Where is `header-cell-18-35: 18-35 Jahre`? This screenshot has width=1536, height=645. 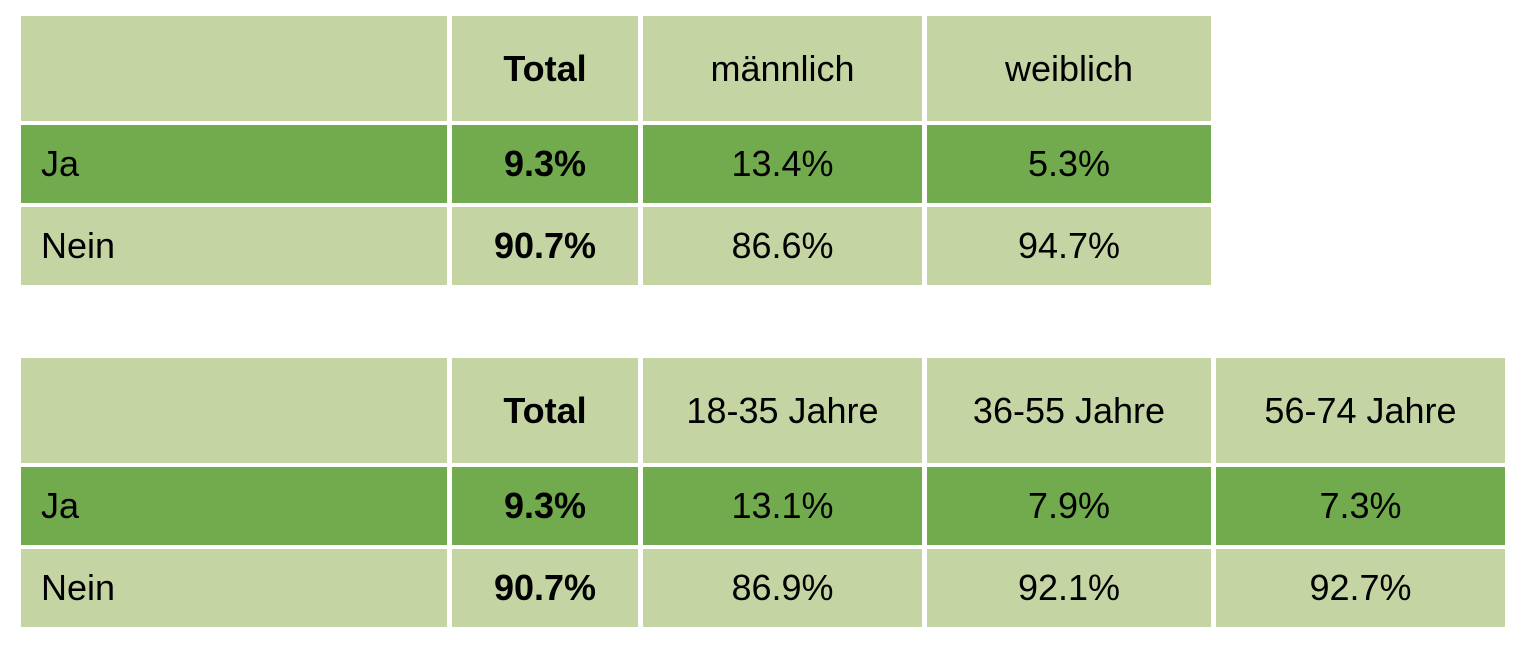 header-cell-18-35: 18-35 Jahre is located at coordinates (782, 410).